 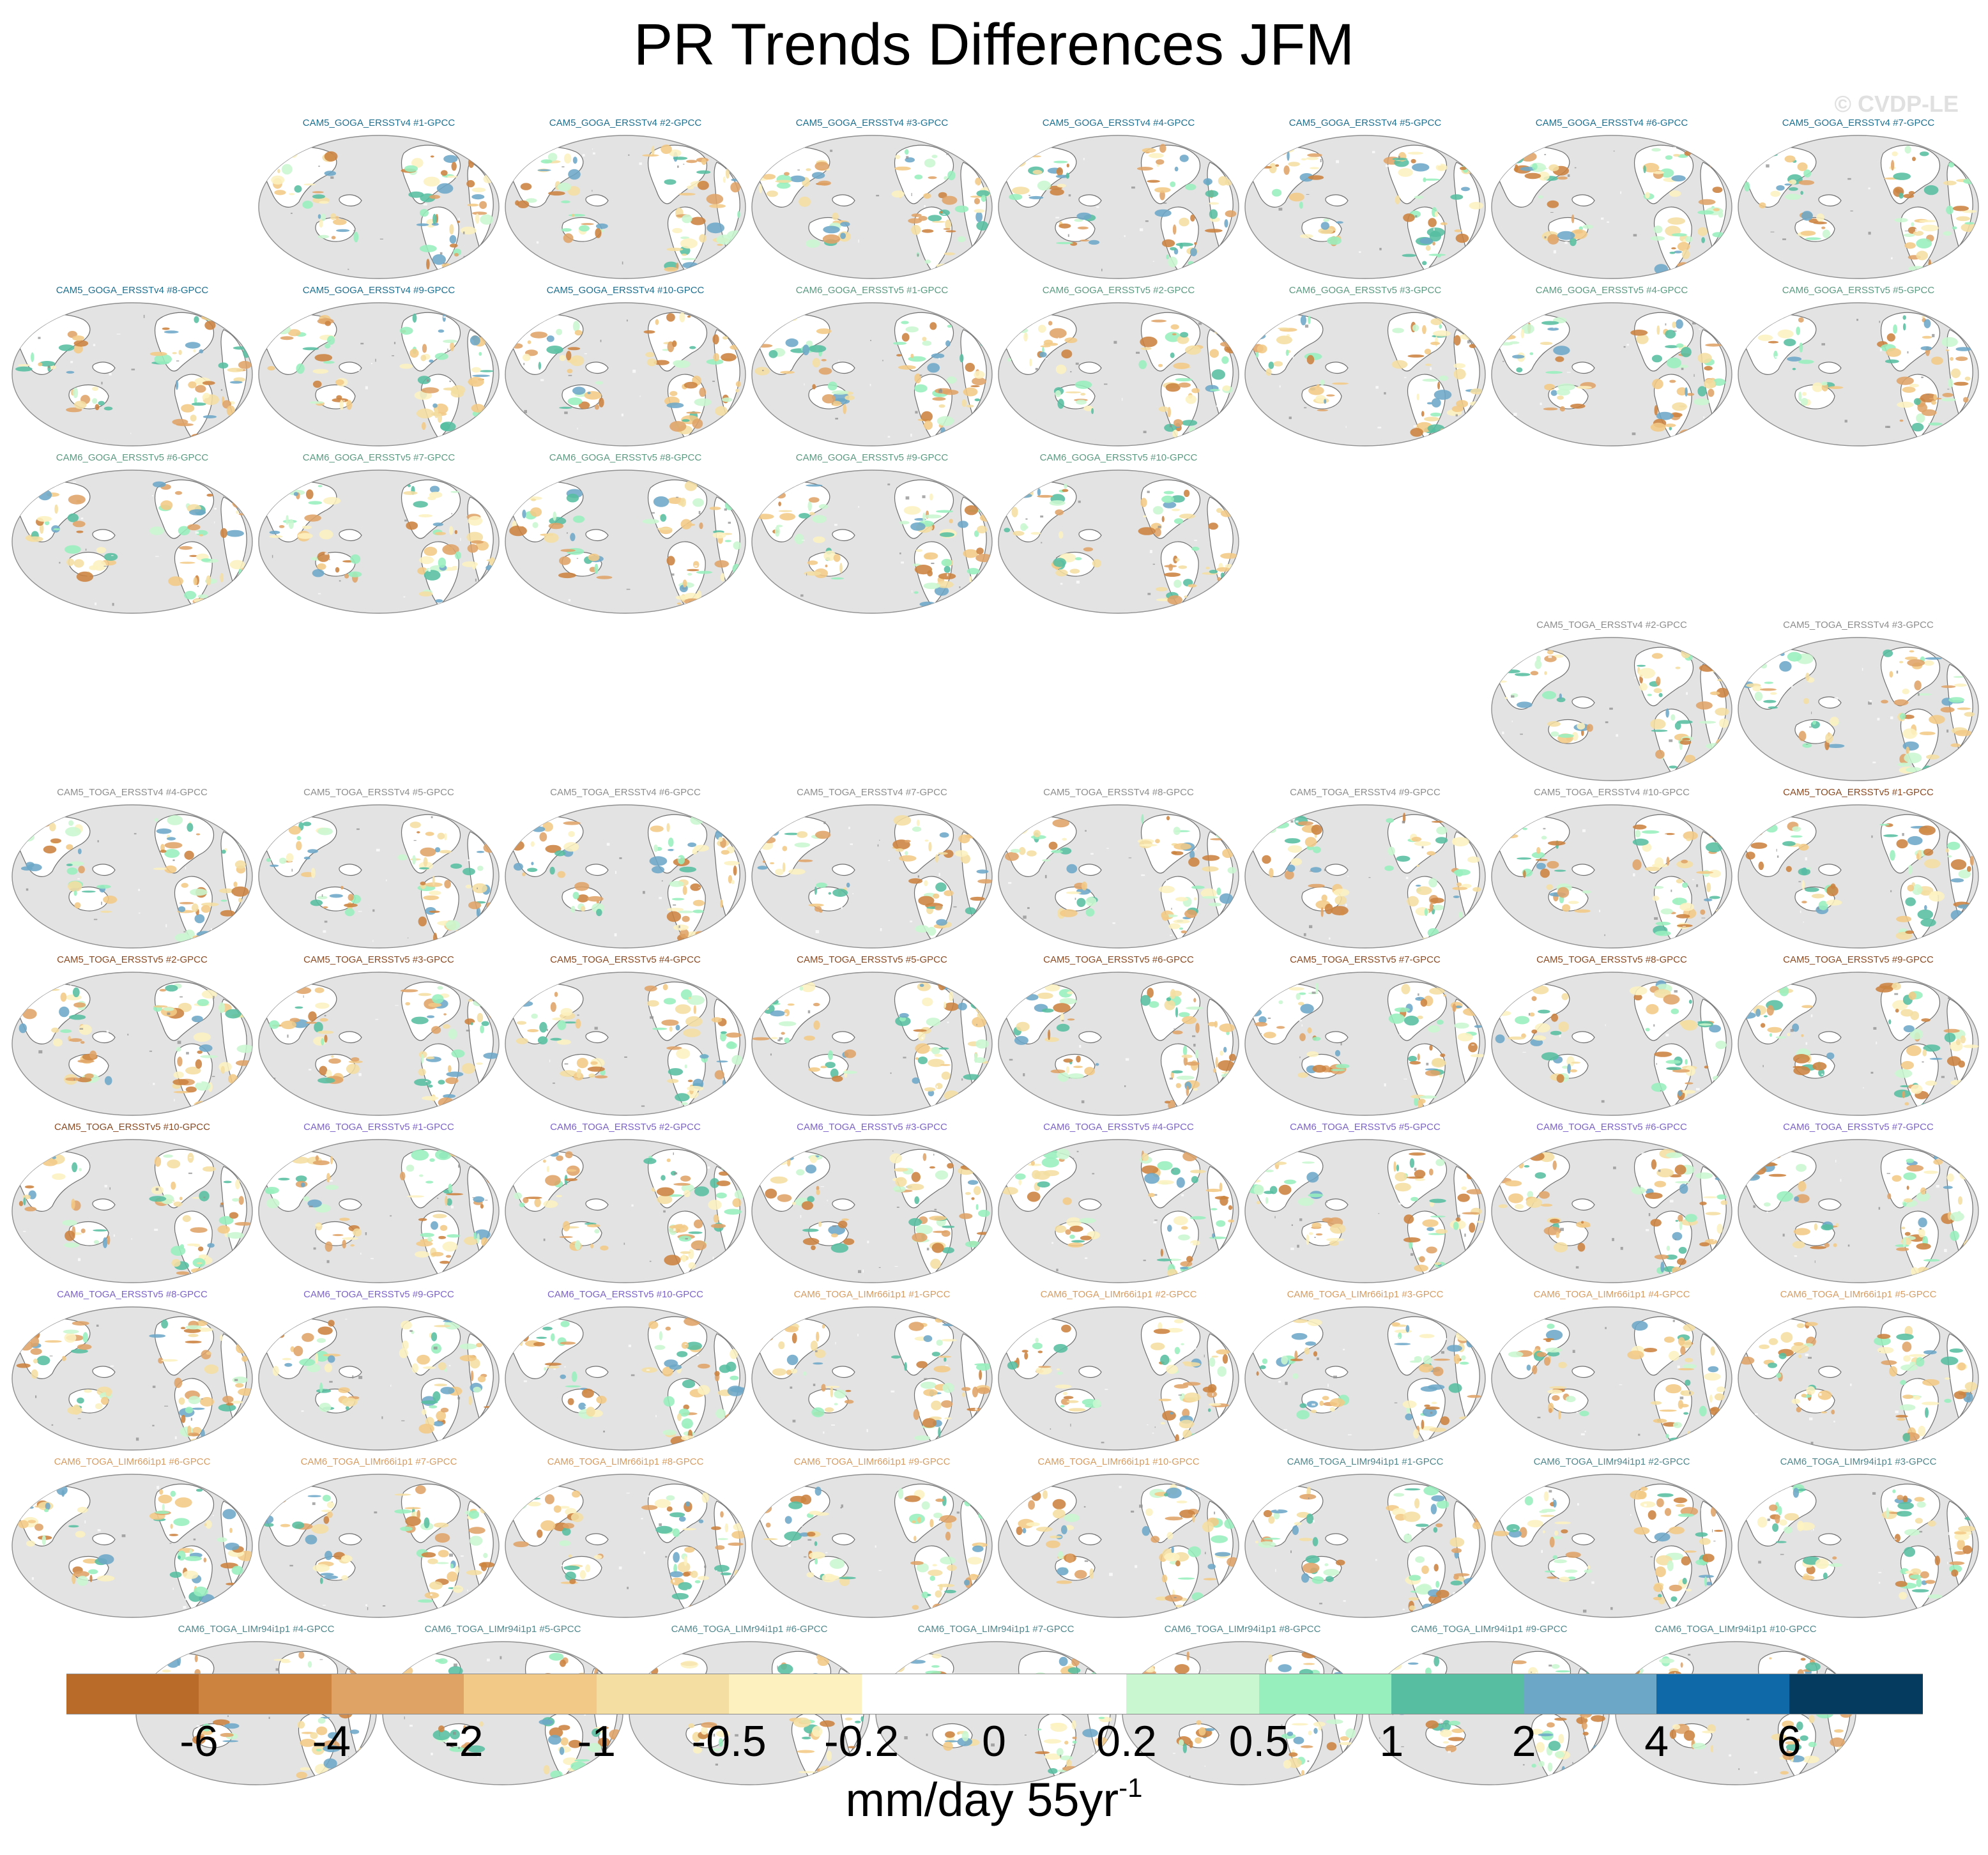 I want to click on panel-title: CAM6_GOGA_ERSSTv5 #6-GPCC, so click(x=132, y=458).